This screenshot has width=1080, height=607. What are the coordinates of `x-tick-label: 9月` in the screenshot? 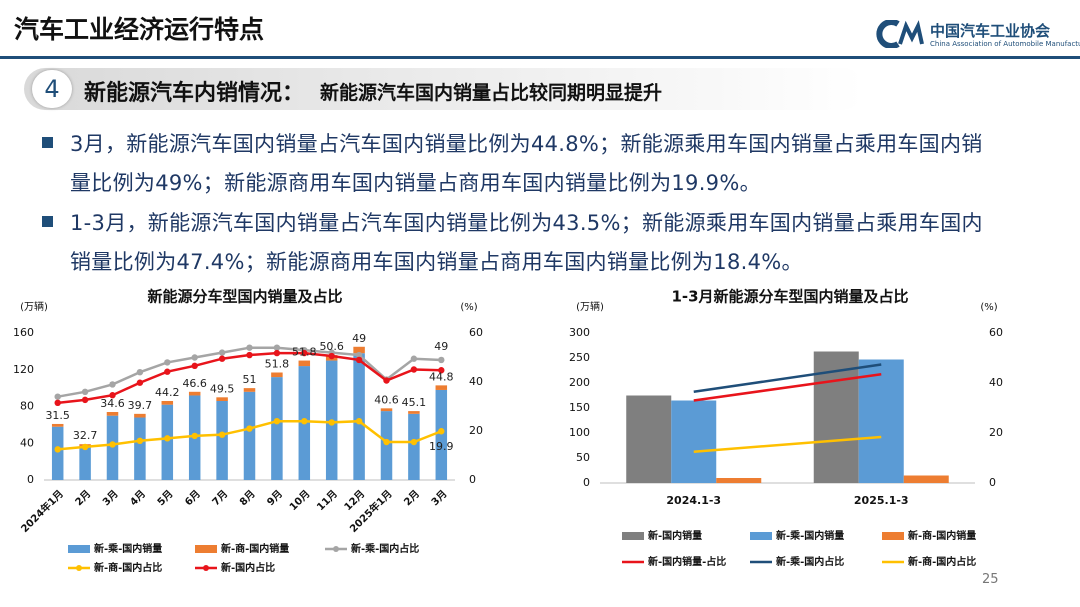 It's located at (275, 498).